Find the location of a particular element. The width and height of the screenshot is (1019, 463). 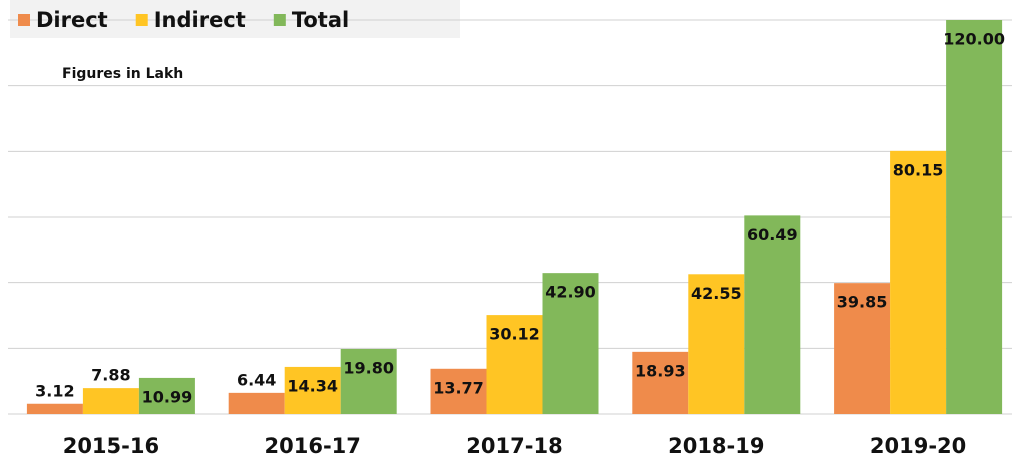

data-label: 42.90 is located at coordinates (570, 292).